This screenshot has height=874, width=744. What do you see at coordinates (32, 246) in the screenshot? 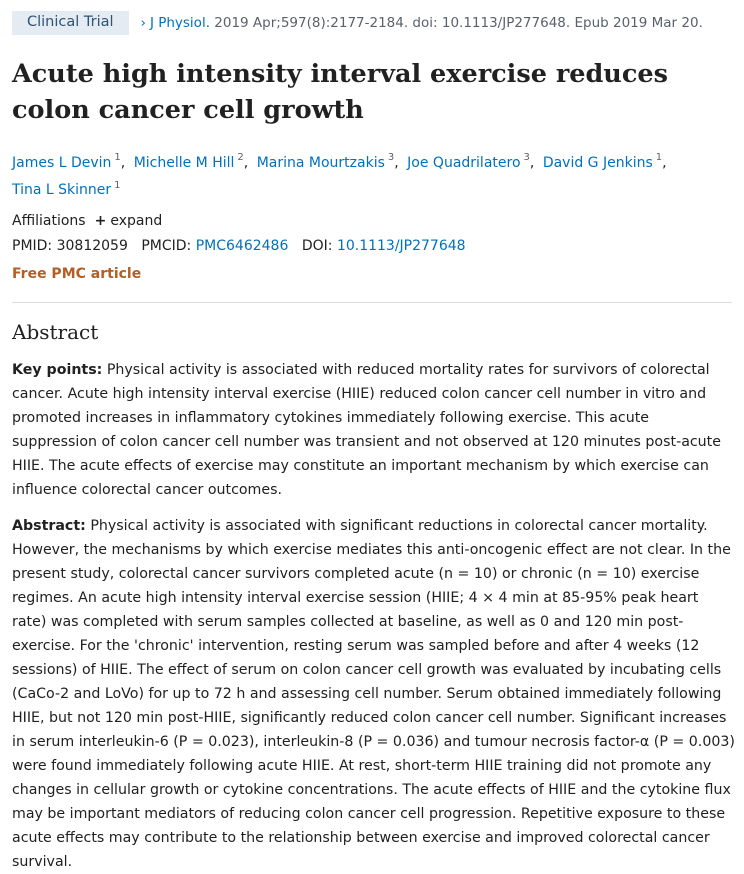
I see `pmid-label: PMID:` at bounding box center [32, 246].